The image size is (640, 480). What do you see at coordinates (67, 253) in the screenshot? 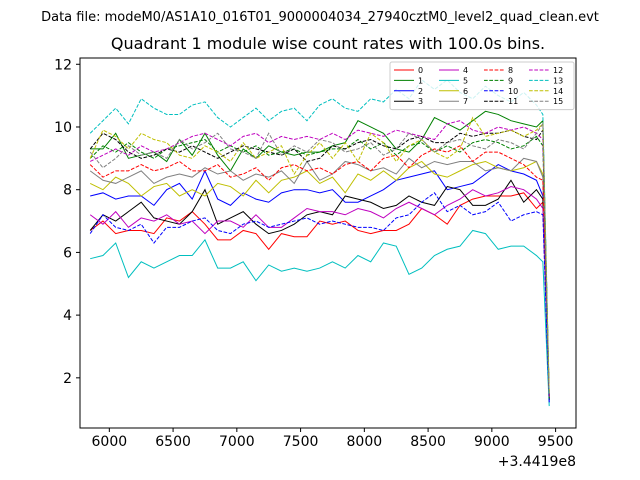
I see `y-tick-label: 6` at bounding box center [67, 253].